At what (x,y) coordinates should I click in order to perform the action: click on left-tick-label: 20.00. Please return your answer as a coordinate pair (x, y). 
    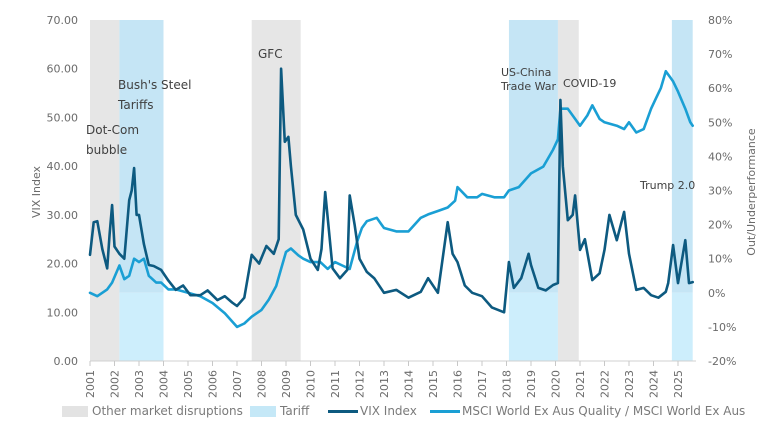
    Looking at the image, I should click on (63, 264).